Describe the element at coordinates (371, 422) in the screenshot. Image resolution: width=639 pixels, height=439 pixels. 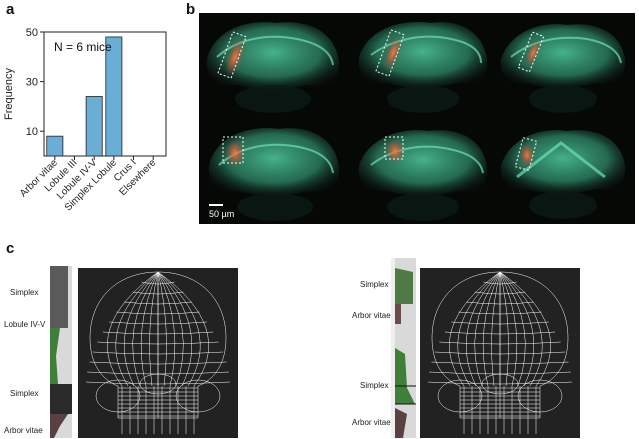
I see `right-label-arbor-2: Arbor vitae` at that location.